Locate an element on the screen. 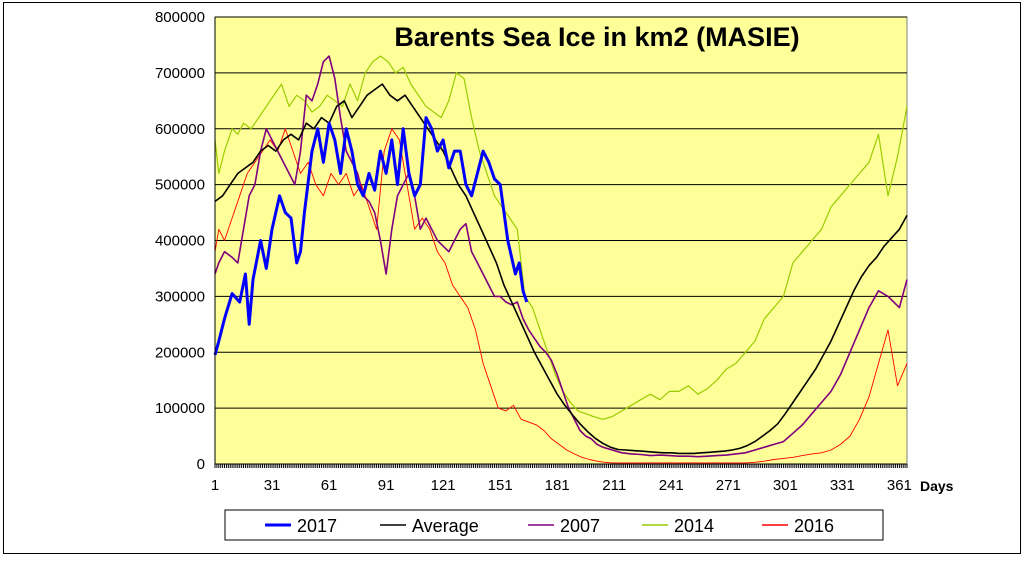  legend: 2017 Average 2007 2014 2016 is located at coordinates (554, 525).